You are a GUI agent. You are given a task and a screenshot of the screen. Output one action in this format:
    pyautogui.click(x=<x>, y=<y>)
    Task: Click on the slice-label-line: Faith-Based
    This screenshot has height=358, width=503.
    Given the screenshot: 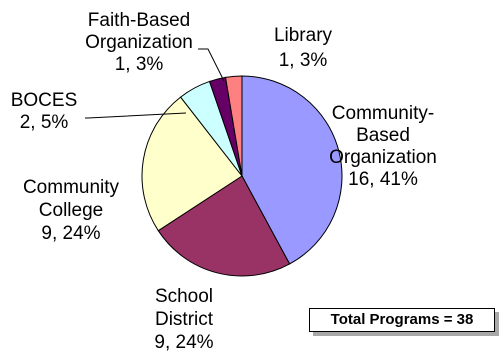 What is the action you would take?
    pyautogui.click(x=139, y=20)
    